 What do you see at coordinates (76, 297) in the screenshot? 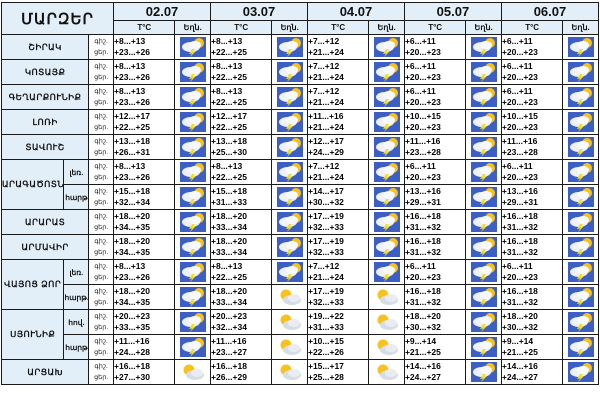
I see `subregion-label: հարթ.` at bounding box center [76, 297].